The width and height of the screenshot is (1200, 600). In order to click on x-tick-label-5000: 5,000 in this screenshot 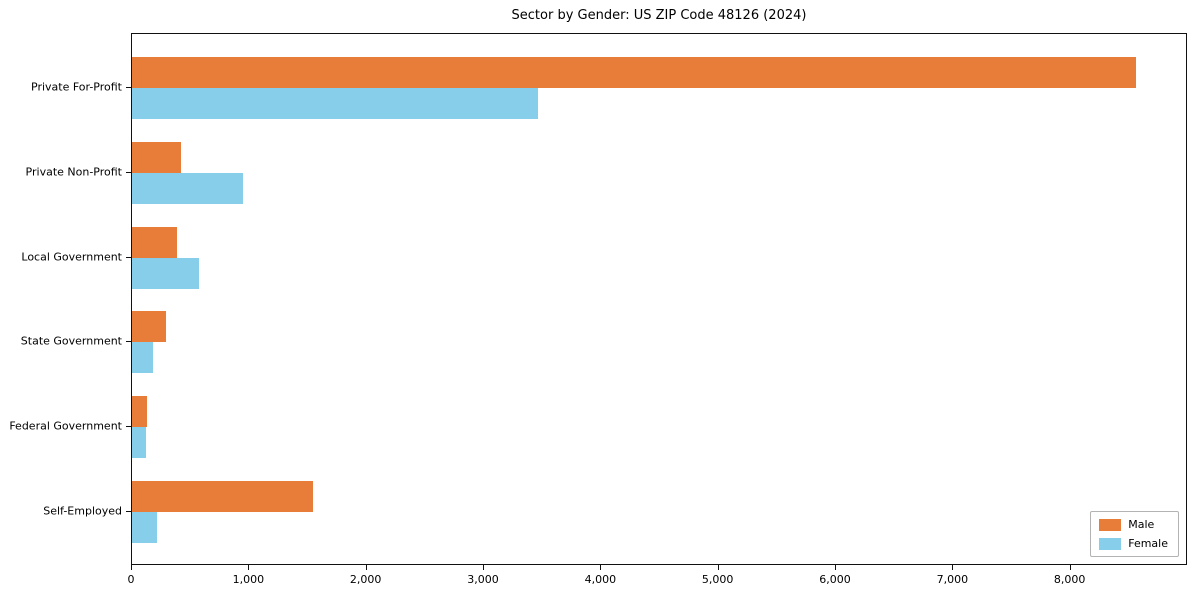, I will do `click(717, 579)`.